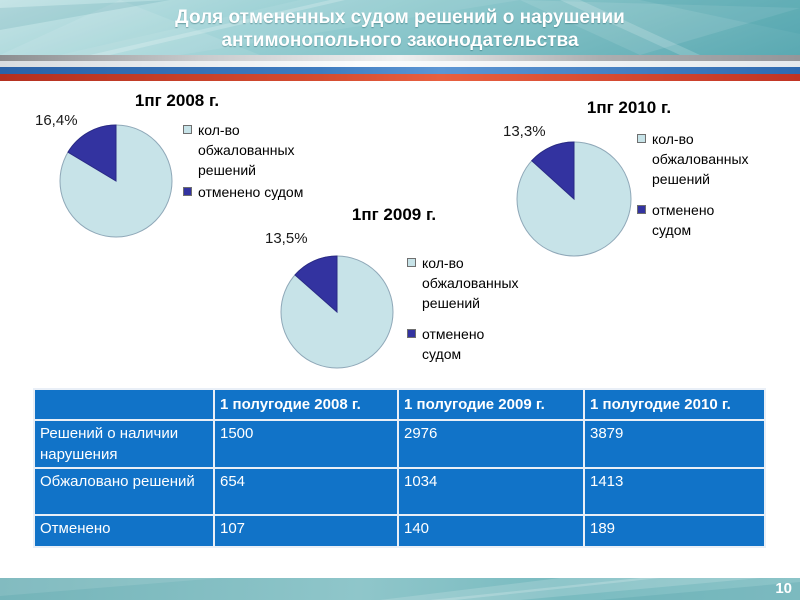 The image size is (800, 600). Describe the element at coordinates (177, 100) in the screenshot. I see `pie-title-2008: 1пг 2008 г.` at that location.